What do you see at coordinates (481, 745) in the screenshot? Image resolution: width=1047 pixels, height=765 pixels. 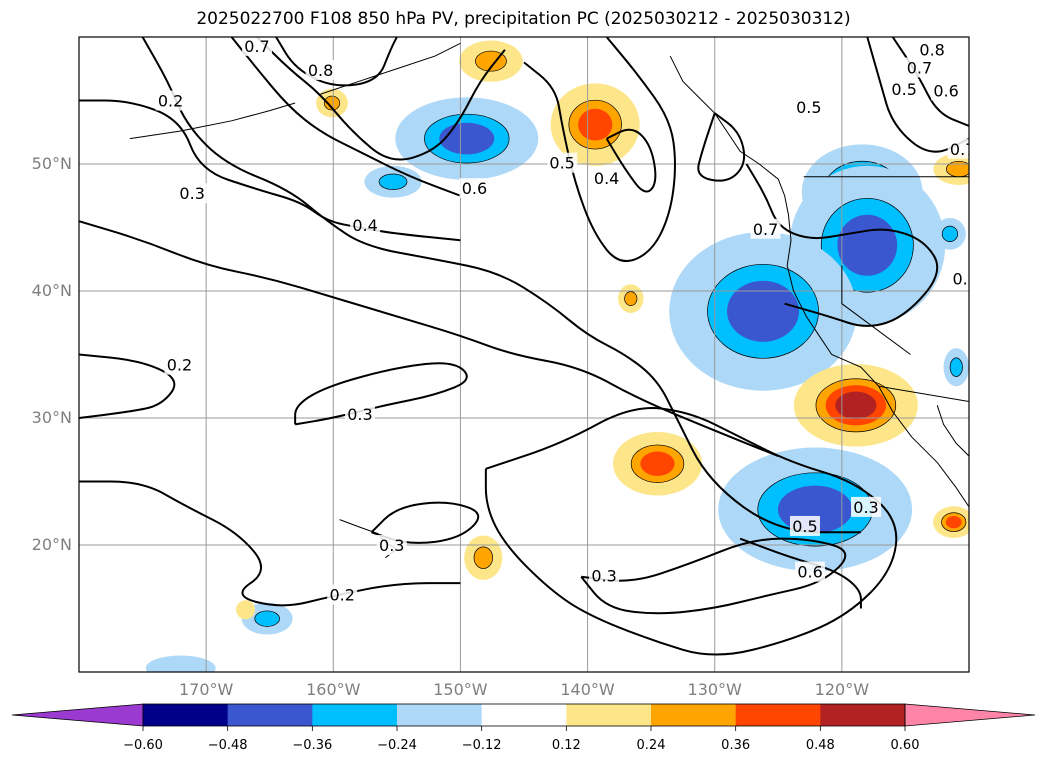 I see `colorbar-tick-label: −0.12` at bounding box center [481, 745].